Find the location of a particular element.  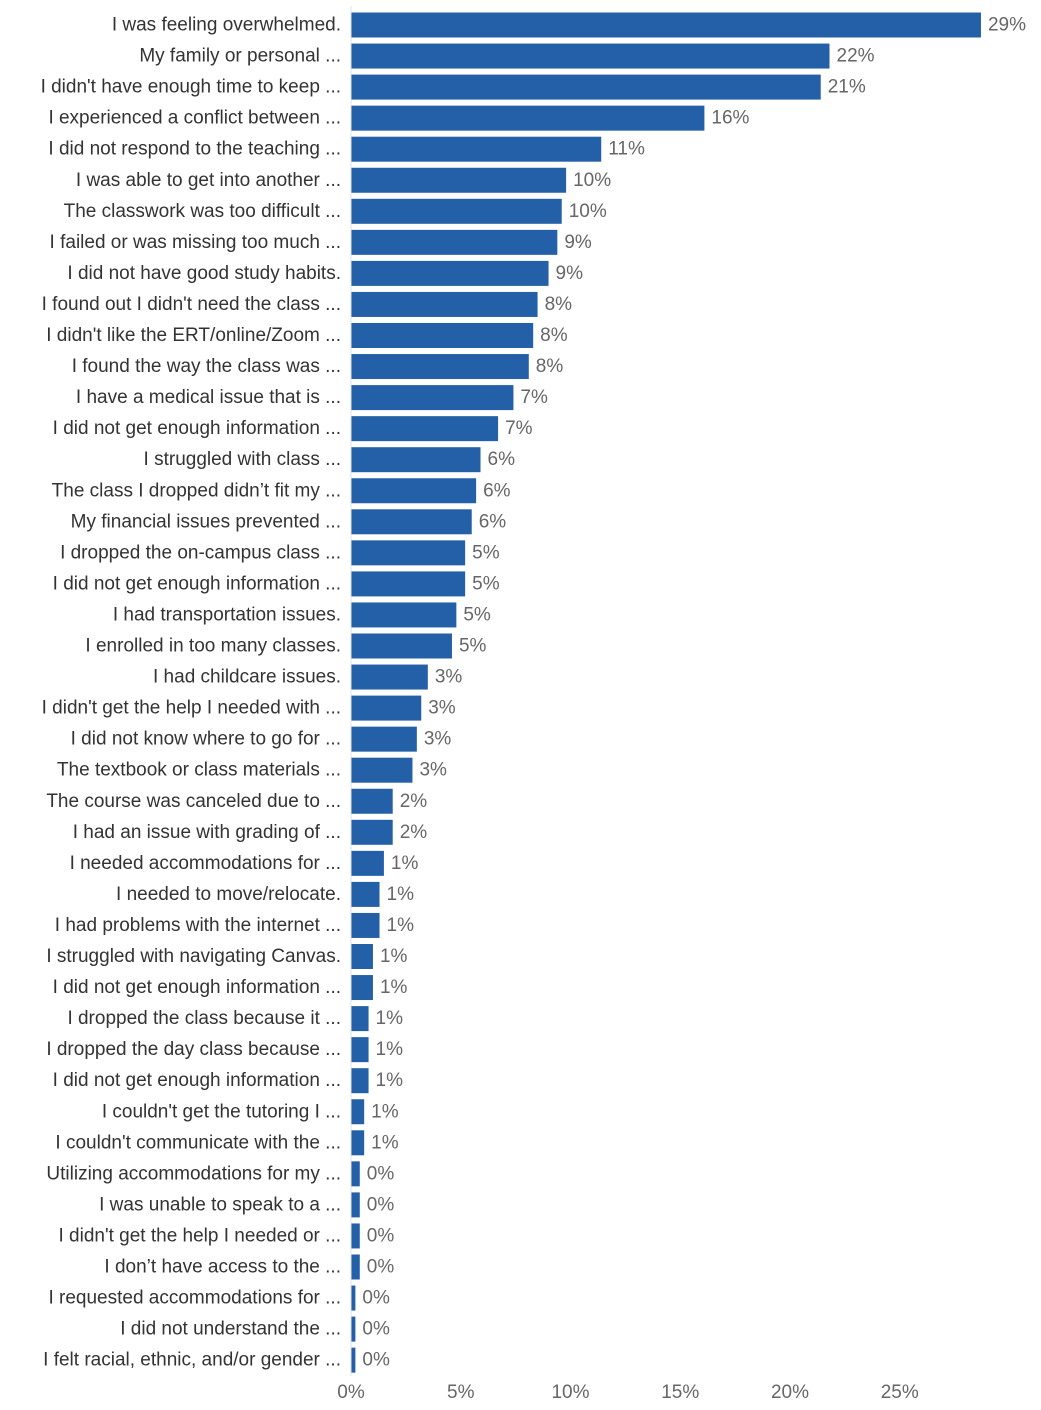

category-label: I struggled with navigating Canvas. is located at coordinates (193, 956).